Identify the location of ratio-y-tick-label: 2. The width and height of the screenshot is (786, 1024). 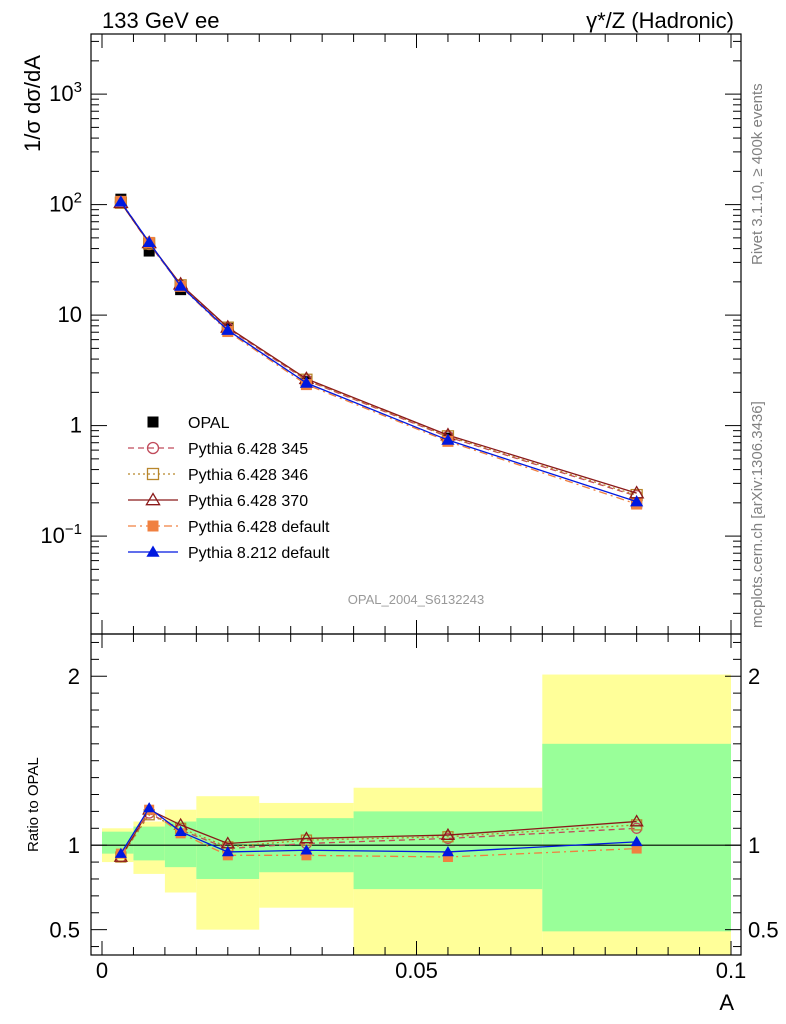
(74, 676).